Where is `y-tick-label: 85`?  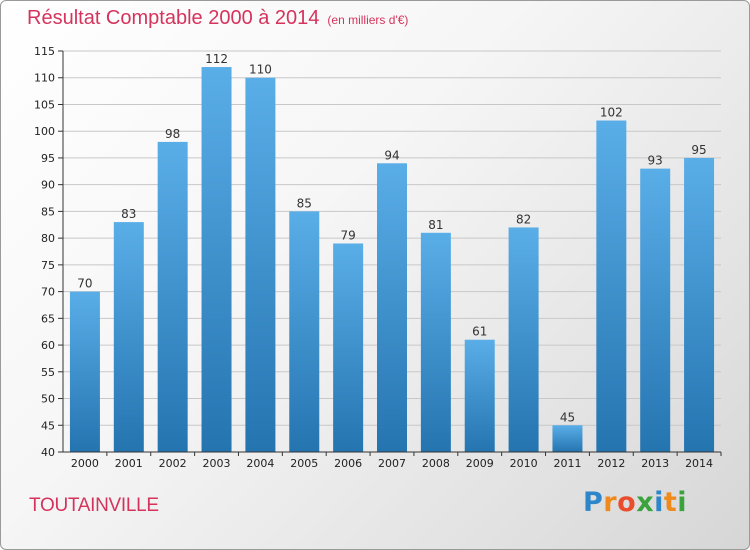
y-tick-label: 85 is located at coordinates (48, 211).